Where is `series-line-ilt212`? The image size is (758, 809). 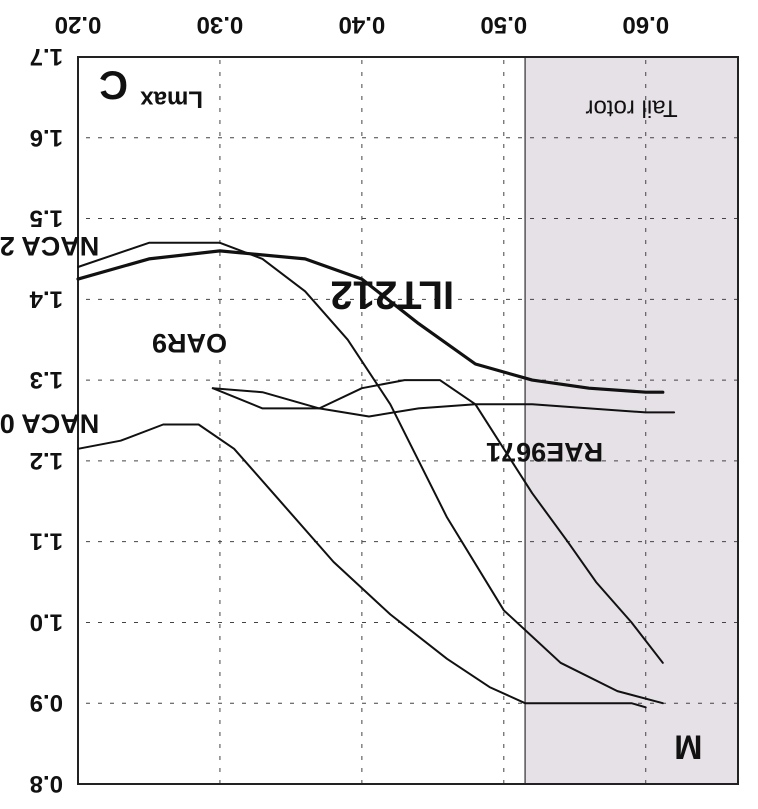
series-line-ilt212 is located at coordinates (370, 321).